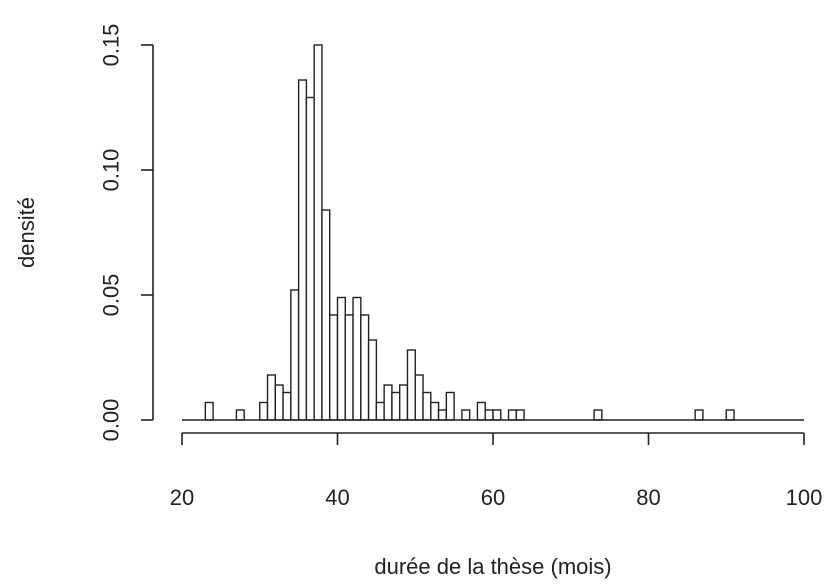 The width and height of the screenshot is (831, 585). I want to click on x-tick-label: 20, so click(182, 497).